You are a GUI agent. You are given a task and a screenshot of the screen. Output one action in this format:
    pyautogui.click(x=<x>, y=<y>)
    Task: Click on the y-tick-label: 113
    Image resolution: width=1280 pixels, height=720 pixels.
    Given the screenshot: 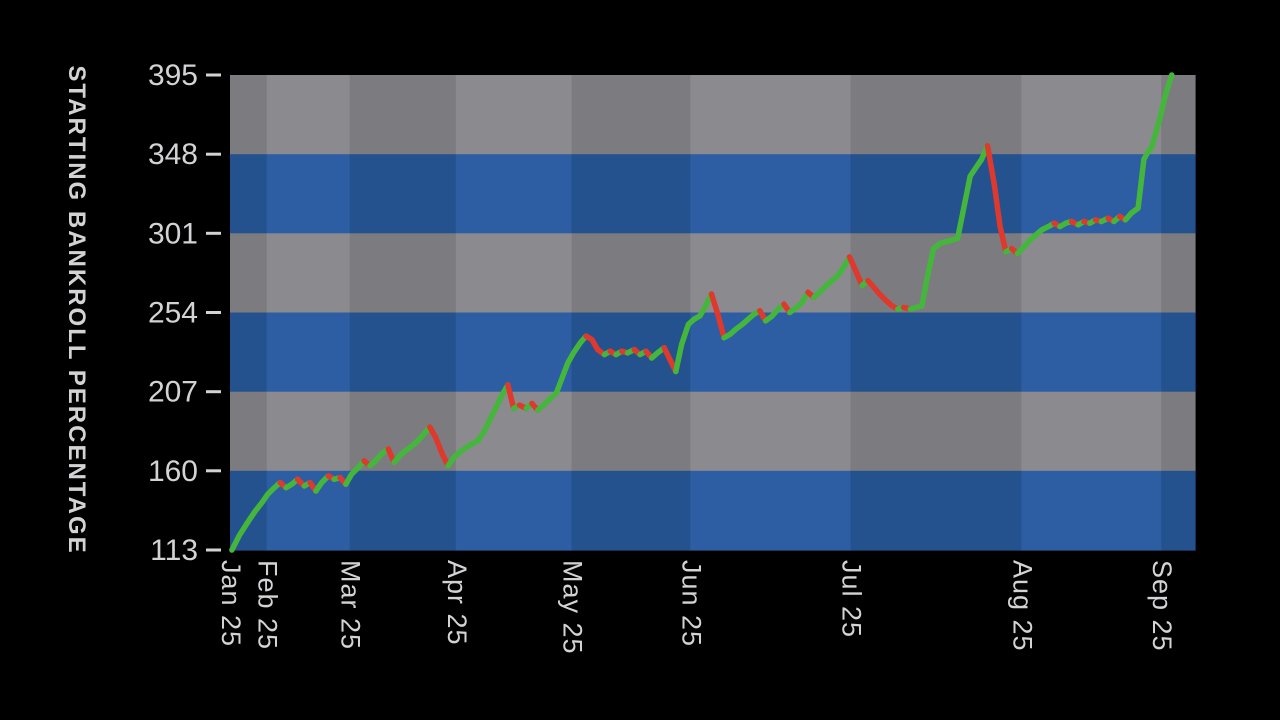 What is the action you would take?
    pyautogui.click(x=174, y=550)
    